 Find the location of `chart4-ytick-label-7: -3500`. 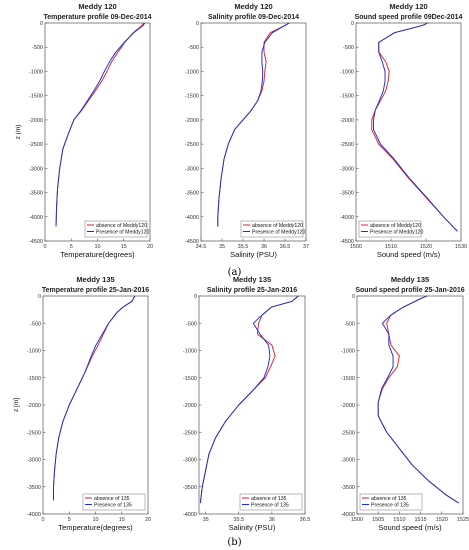

chart4-ytick-label-7: -3500 is located at coordinates (34, 488).